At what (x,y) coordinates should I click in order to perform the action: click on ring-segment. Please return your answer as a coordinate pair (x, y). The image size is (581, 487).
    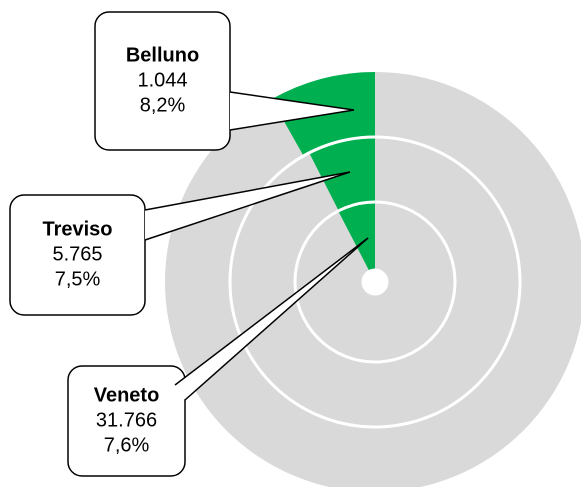
    Looking at the image, I should click on (356, 237).